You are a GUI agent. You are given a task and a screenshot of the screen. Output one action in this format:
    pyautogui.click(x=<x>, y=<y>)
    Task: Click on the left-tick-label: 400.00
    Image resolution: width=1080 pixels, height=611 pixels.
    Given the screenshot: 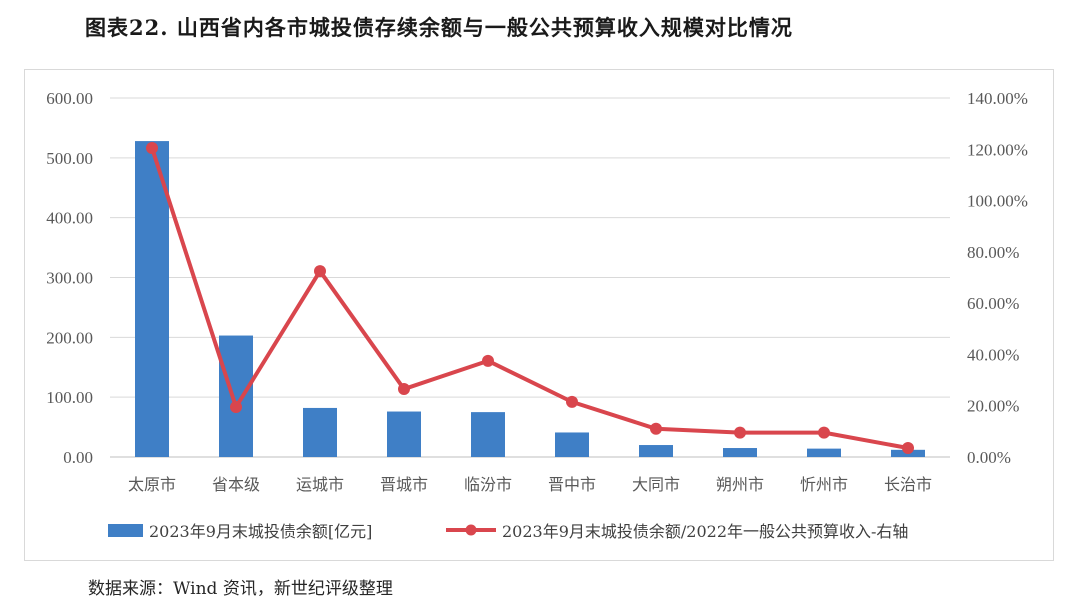 What is the action you would take?
    pyautogui.click(x=69, y=218)
    